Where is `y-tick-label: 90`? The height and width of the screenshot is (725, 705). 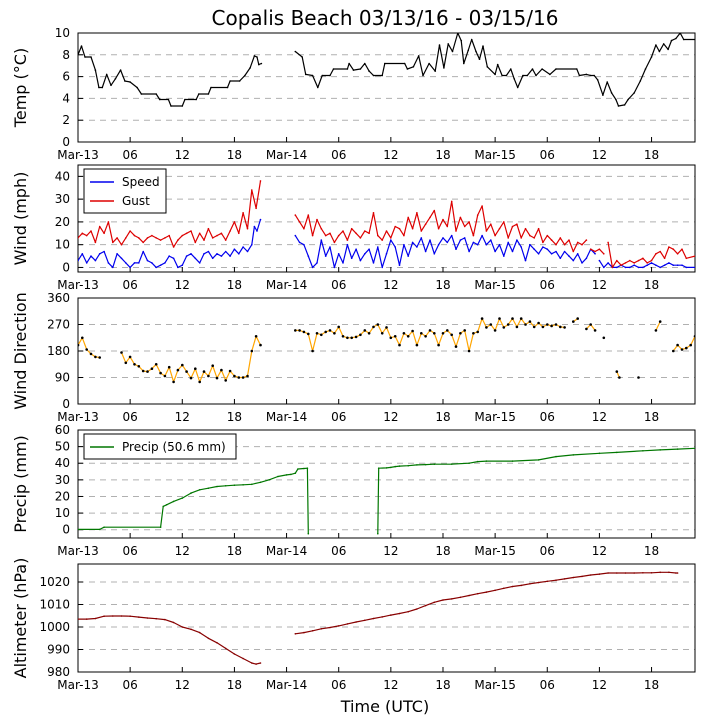
y-tick-label: 90 is located at coordinates (62, 378).